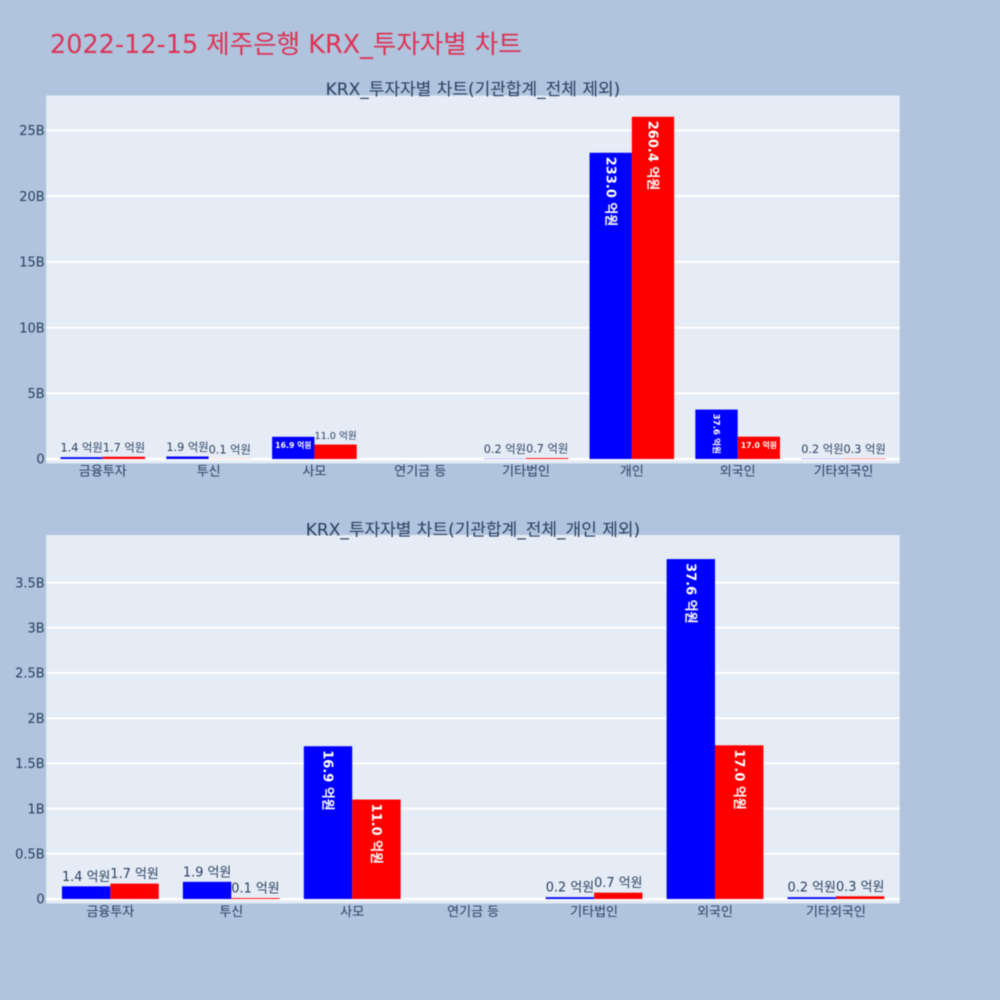 This screenshot has height=1000, width=1000. Describe the element at coordinates (31, 131) in the screenshot. I see `y-tick-label: 25B` at that location.